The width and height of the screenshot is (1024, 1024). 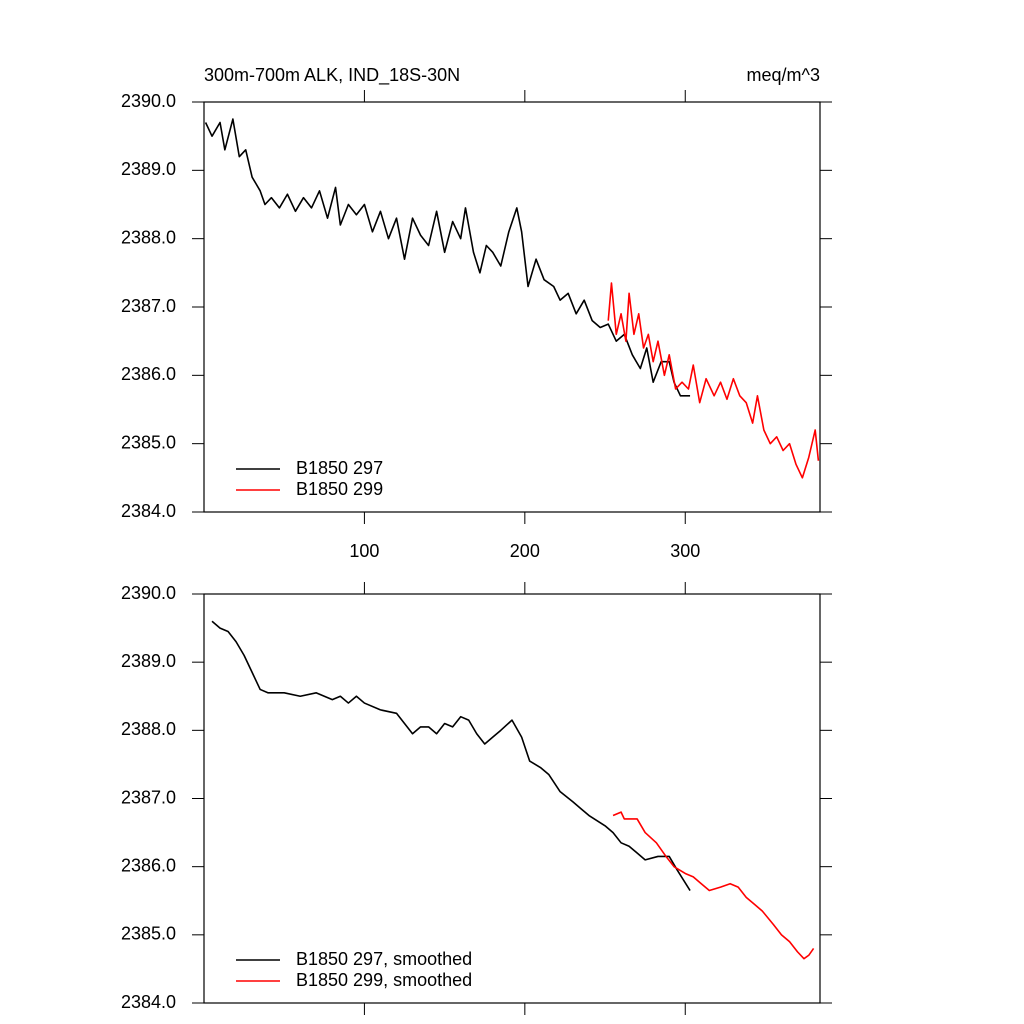 I want to click on legend-label: B1850 299, smoothed, so click(x=384, y=980).